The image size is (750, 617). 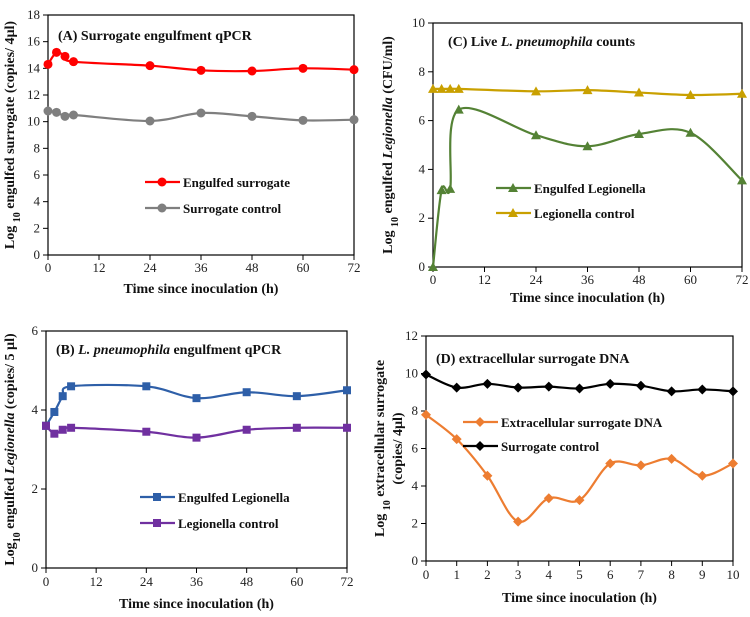 I want to click on label-part: (B), so click(x=67, y=350).